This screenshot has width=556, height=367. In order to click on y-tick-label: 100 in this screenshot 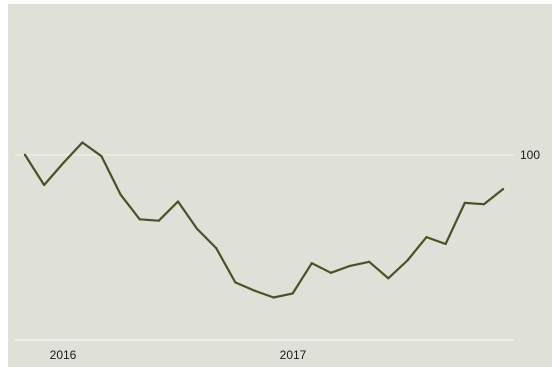, I will do `click(530, 155)`.